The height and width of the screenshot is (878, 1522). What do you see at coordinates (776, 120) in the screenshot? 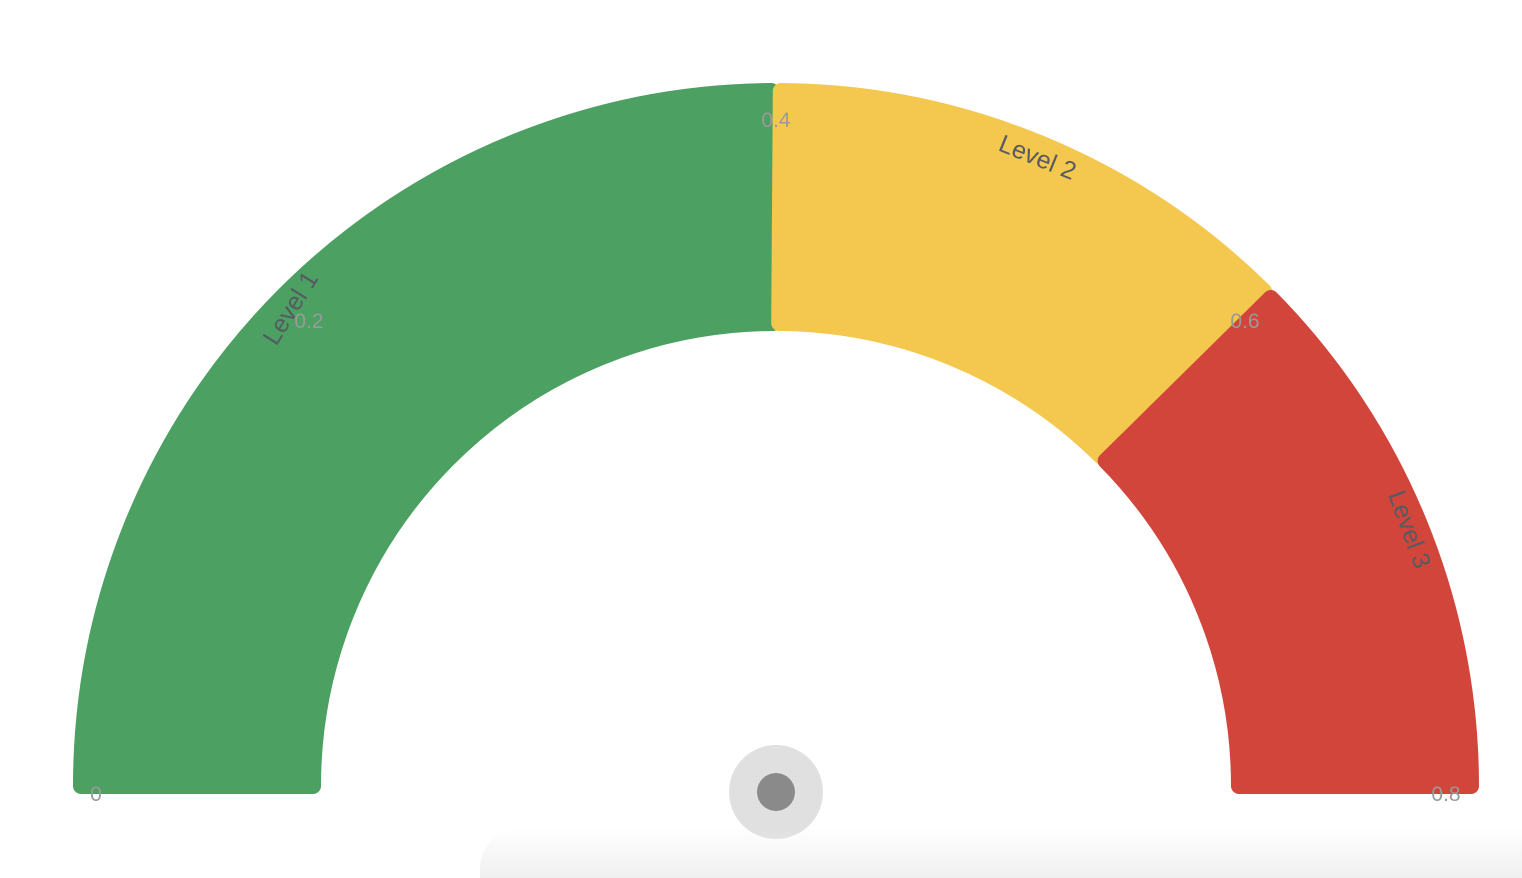
I see `tick-label: 0.4` at bounding box center [776, 120].